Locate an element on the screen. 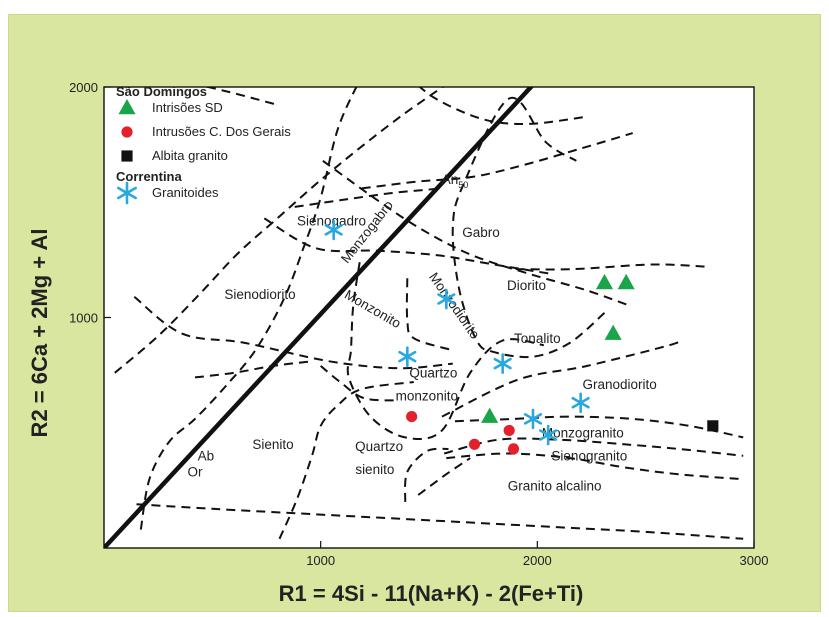  legend-marker-triangle is located at coordinates (127, 107).